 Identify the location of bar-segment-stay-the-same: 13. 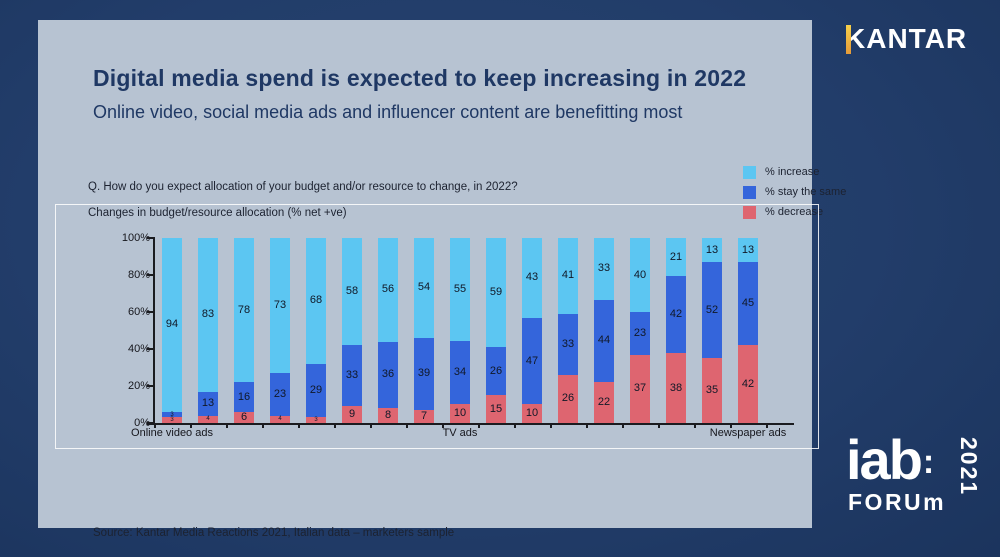
(208, 403).